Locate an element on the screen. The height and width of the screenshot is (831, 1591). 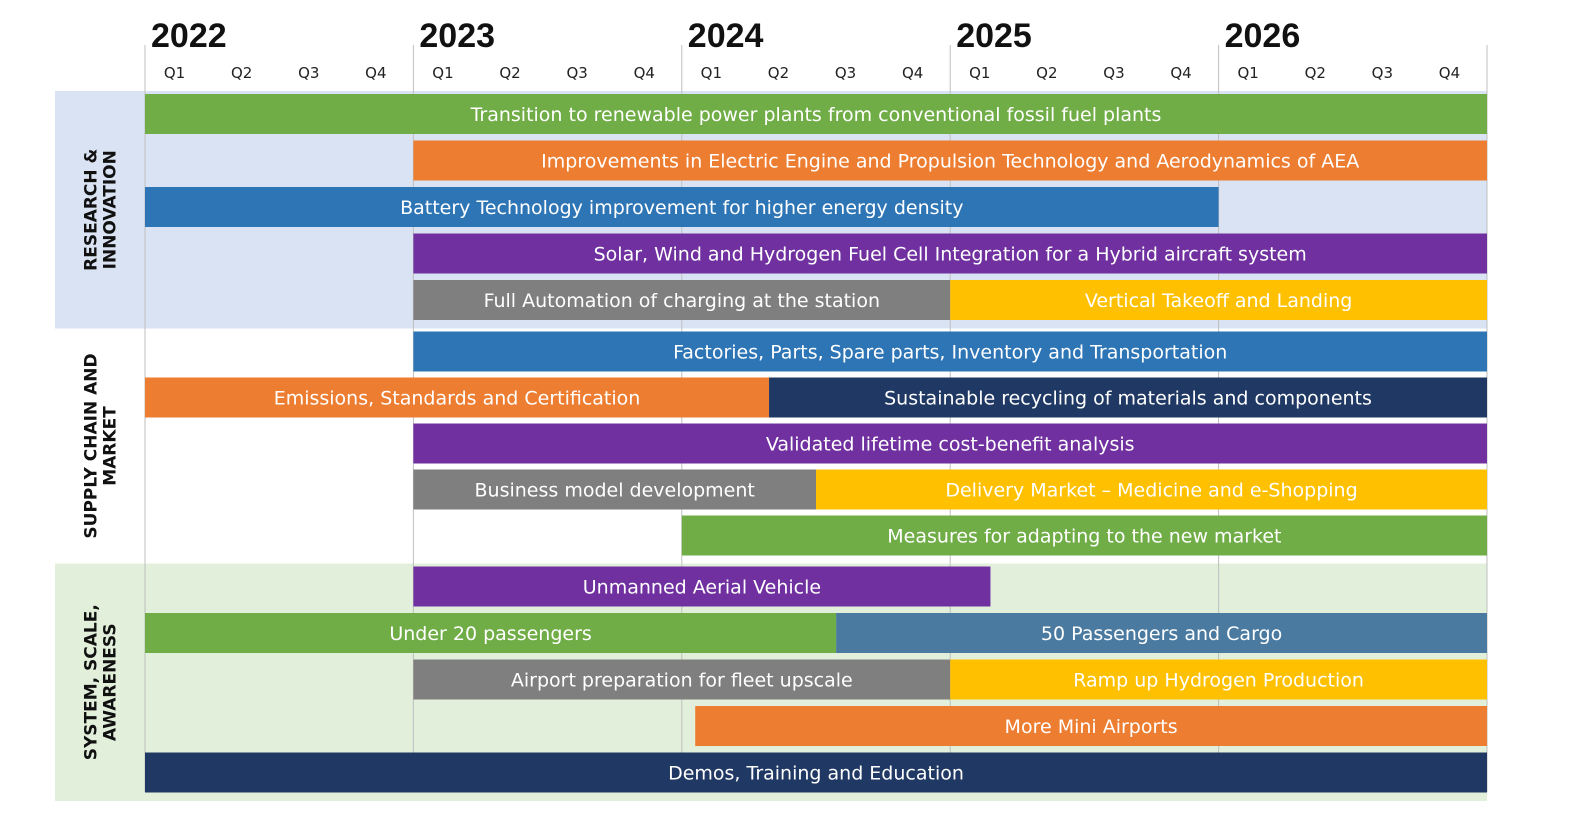
task-label: Ramp up Hydrogen Production is located at coordinates (1218, 681).